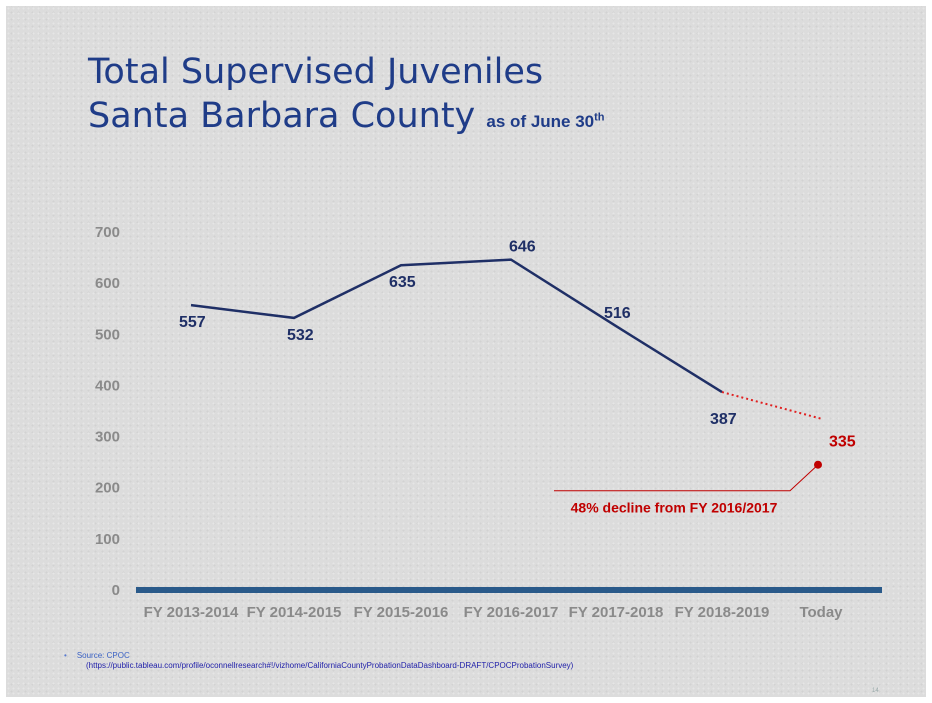 The width and height of the screenshot is (932, 703). I want to click on baseline-bar, so click(509, 590).